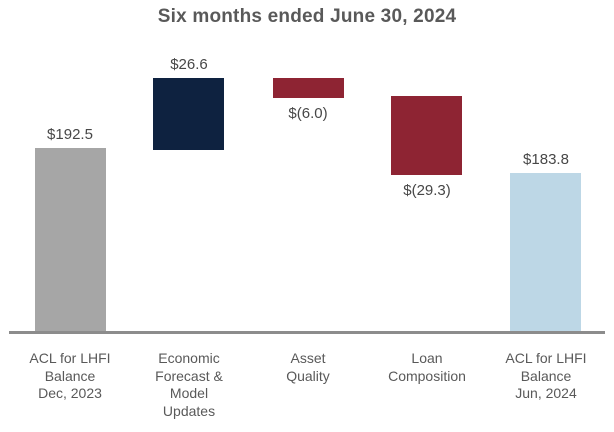 The width and height of the screenshot is (614, 432). What do you see at coordinates (308, 367) in the screenshot?
I see `category-label-asset-quality: Asset Quality` at bounding box center [308, 367].